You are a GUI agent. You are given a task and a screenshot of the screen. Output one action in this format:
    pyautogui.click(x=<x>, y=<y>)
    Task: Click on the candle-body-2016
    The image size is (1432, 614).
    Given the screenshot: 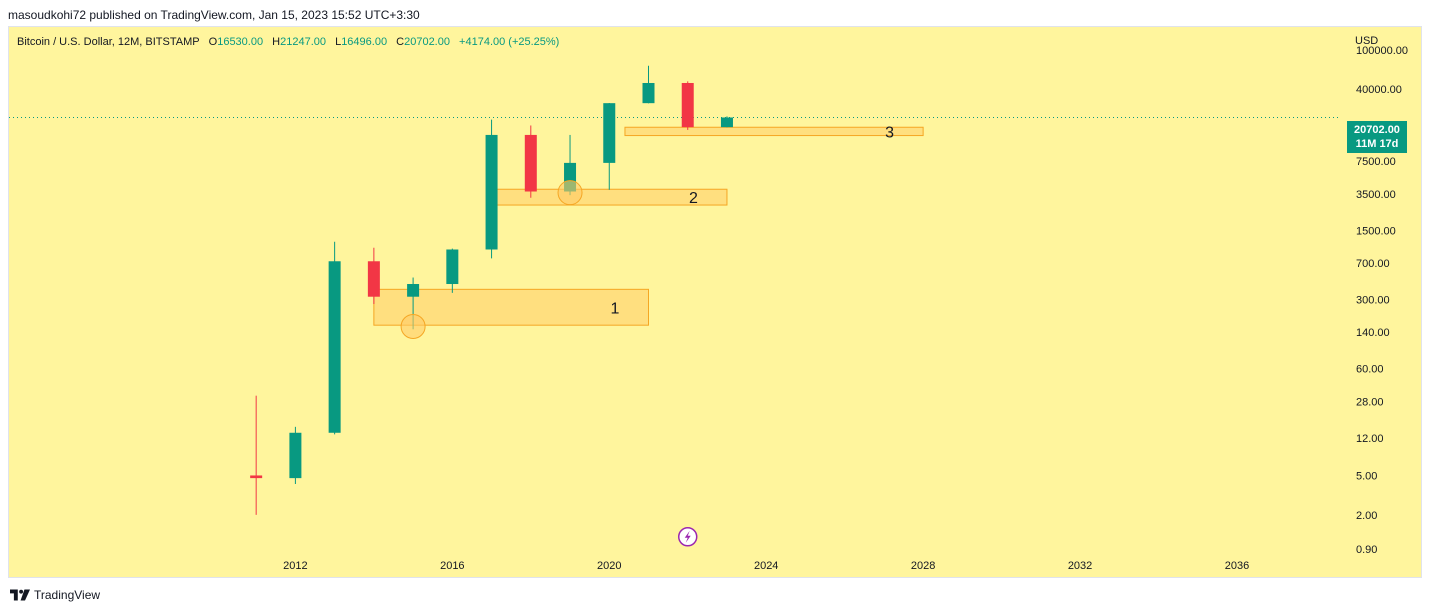 What is the action you would take?
    pyautogui.click(x=452, y=267)
    